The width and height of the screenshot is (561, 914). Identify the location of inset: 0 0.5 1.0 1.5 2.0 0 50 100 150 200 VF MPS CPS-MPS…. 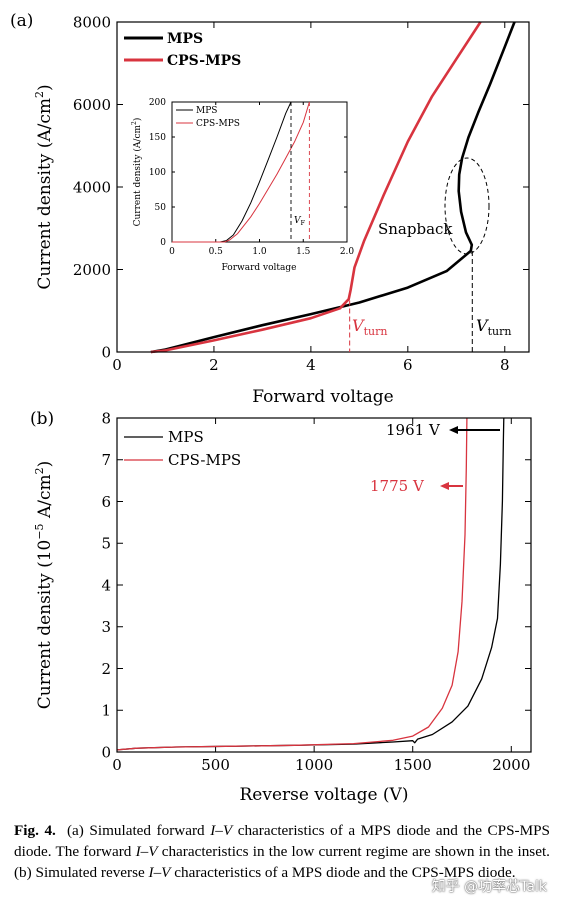
(242, 185).